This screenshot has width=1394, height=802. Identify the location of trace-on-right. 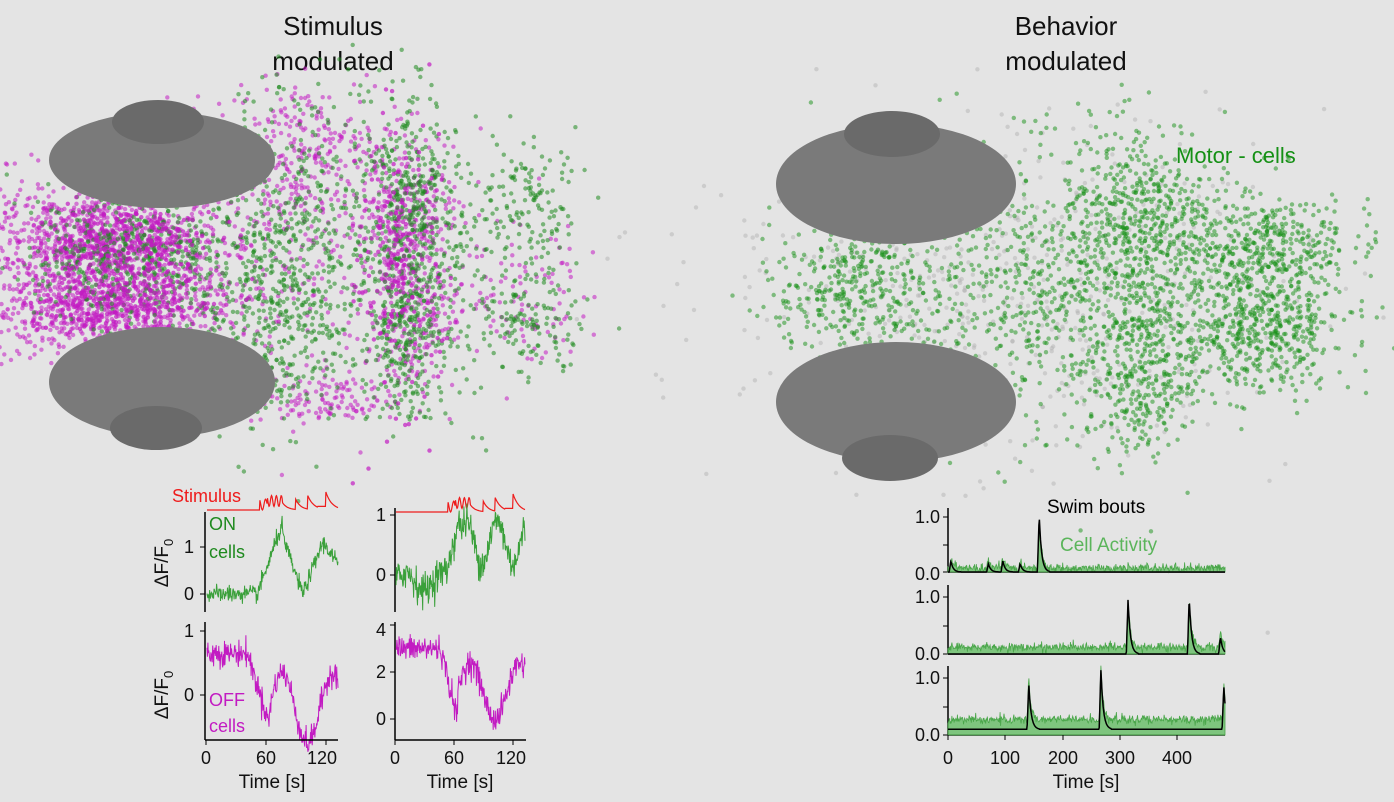
(460, 557).